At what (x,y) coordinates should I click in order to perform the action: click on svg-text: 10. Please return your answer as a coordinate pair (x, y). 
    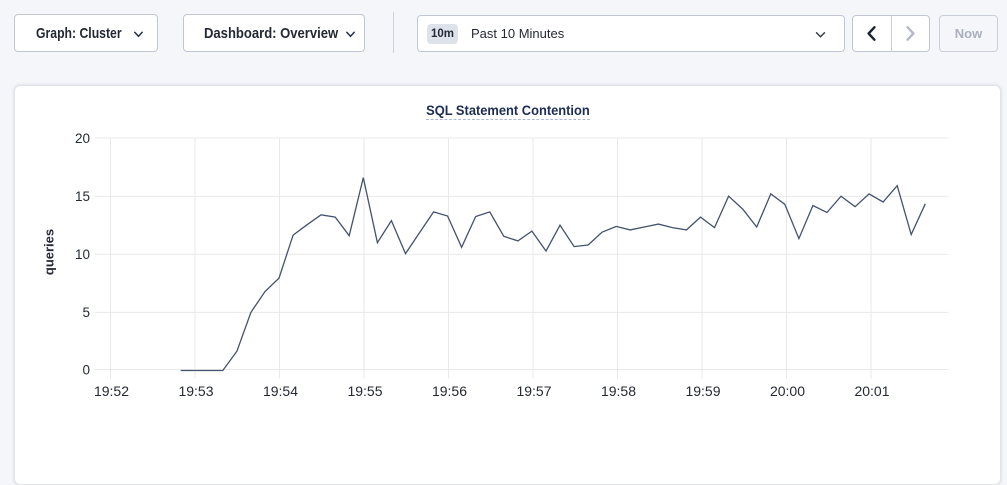
    Looking at the image, I should click on (82, 254).